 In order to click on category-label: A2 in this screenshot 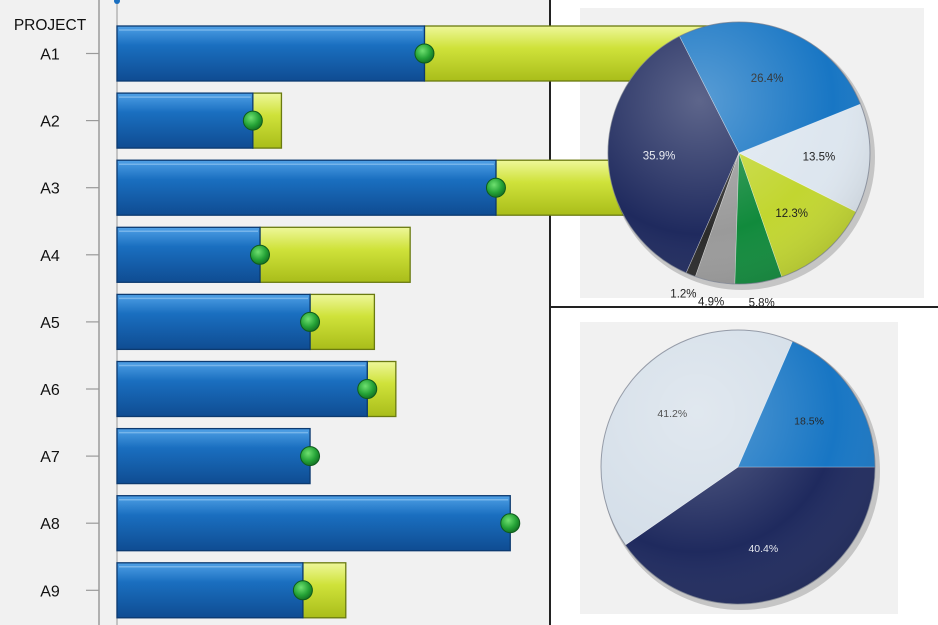, I will do `click(50, 122)`.